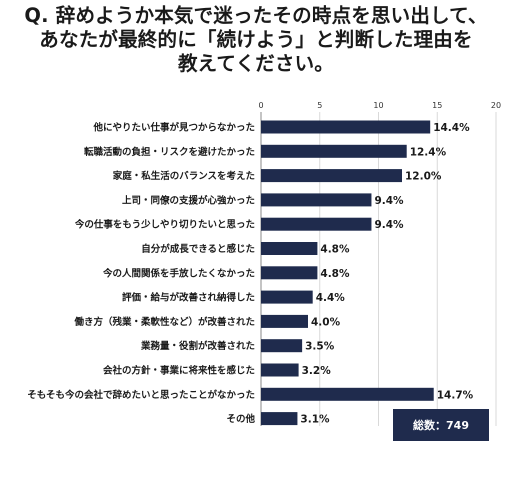  I want to click on x-tick-label: 5, so click(319, 105).